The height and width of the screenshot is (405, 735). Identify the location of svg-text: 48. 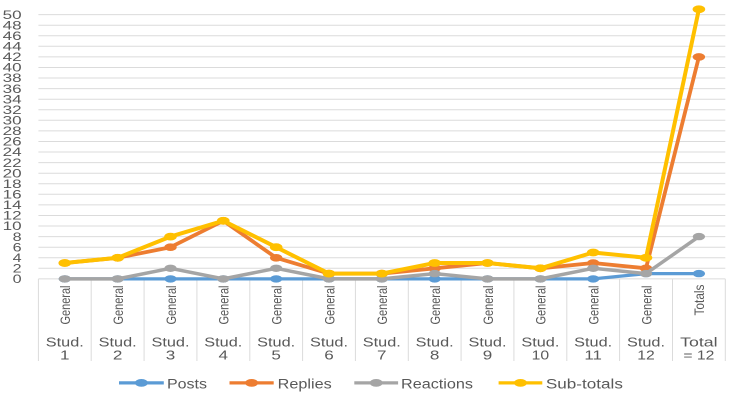
(12, 25).